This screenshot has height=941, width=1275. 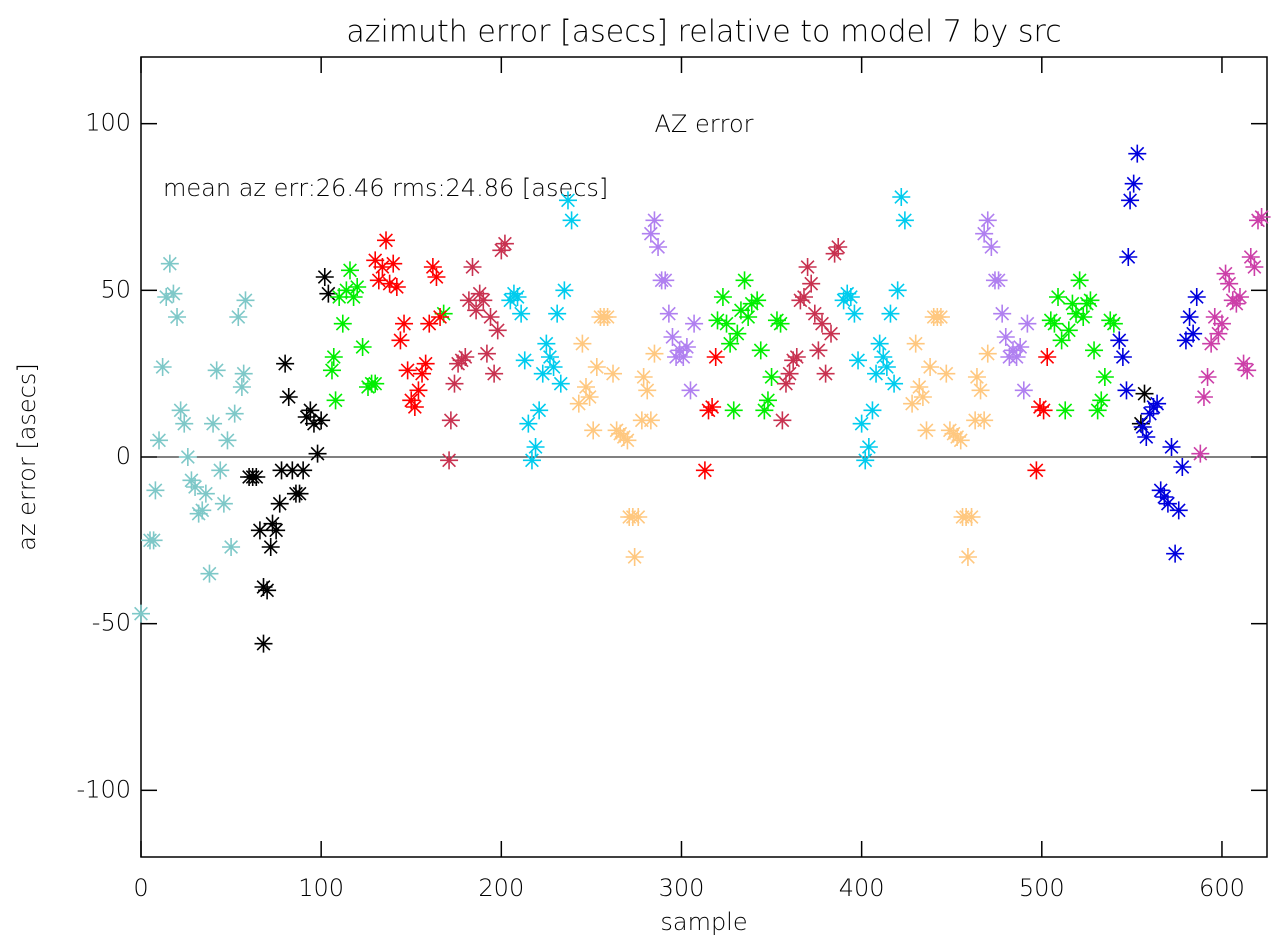 I want to click on annotation: AZ error, so click(x=703, y=124).